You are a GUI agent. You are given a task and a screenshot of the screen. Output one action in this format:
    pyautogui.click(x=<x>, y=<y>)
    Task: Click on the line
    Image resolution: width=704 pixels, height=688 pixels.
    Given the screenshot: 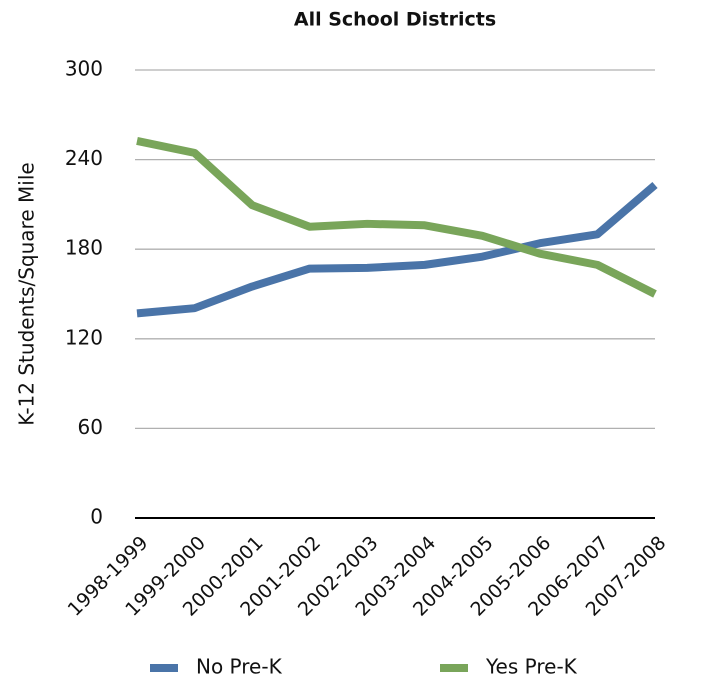 What is the action you would take?
    pyautogui.click(x=397, y=249)
    